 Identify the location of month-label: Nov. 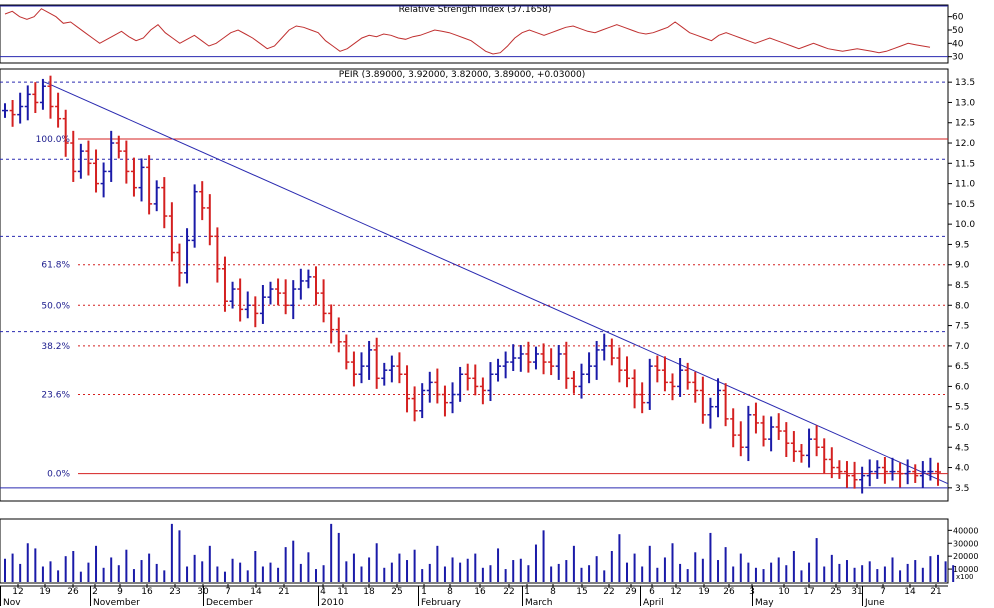
(12, 603).